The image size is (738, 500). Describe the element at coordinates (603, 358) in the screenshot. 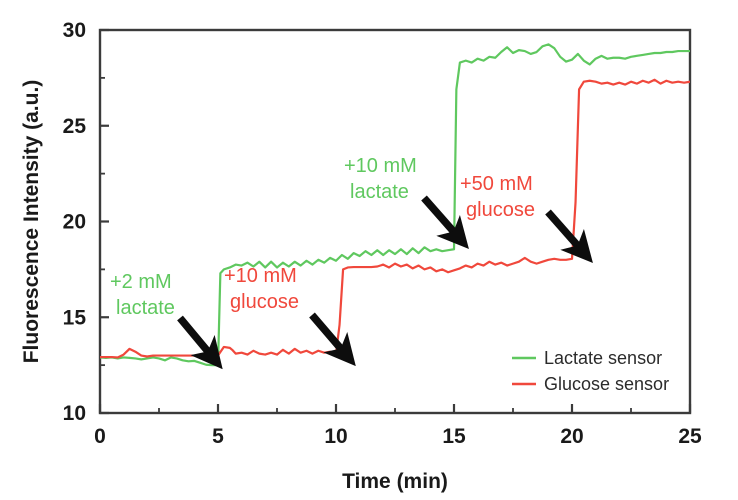

I see `legend-label: Lactate sensor` at that location.